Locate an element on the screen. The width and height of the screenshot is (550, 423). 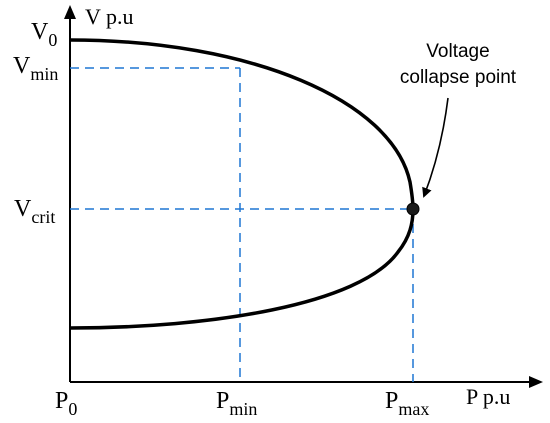
vmin-label: Vmin is located at coordinates (35, 68).